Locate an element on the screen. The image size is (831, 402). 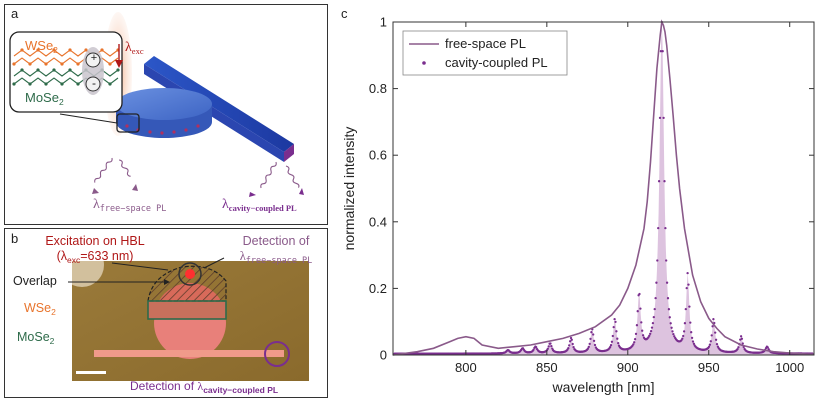
lambda-cav-label: λcavity−coupled PL is located at coordinates (259, 205).